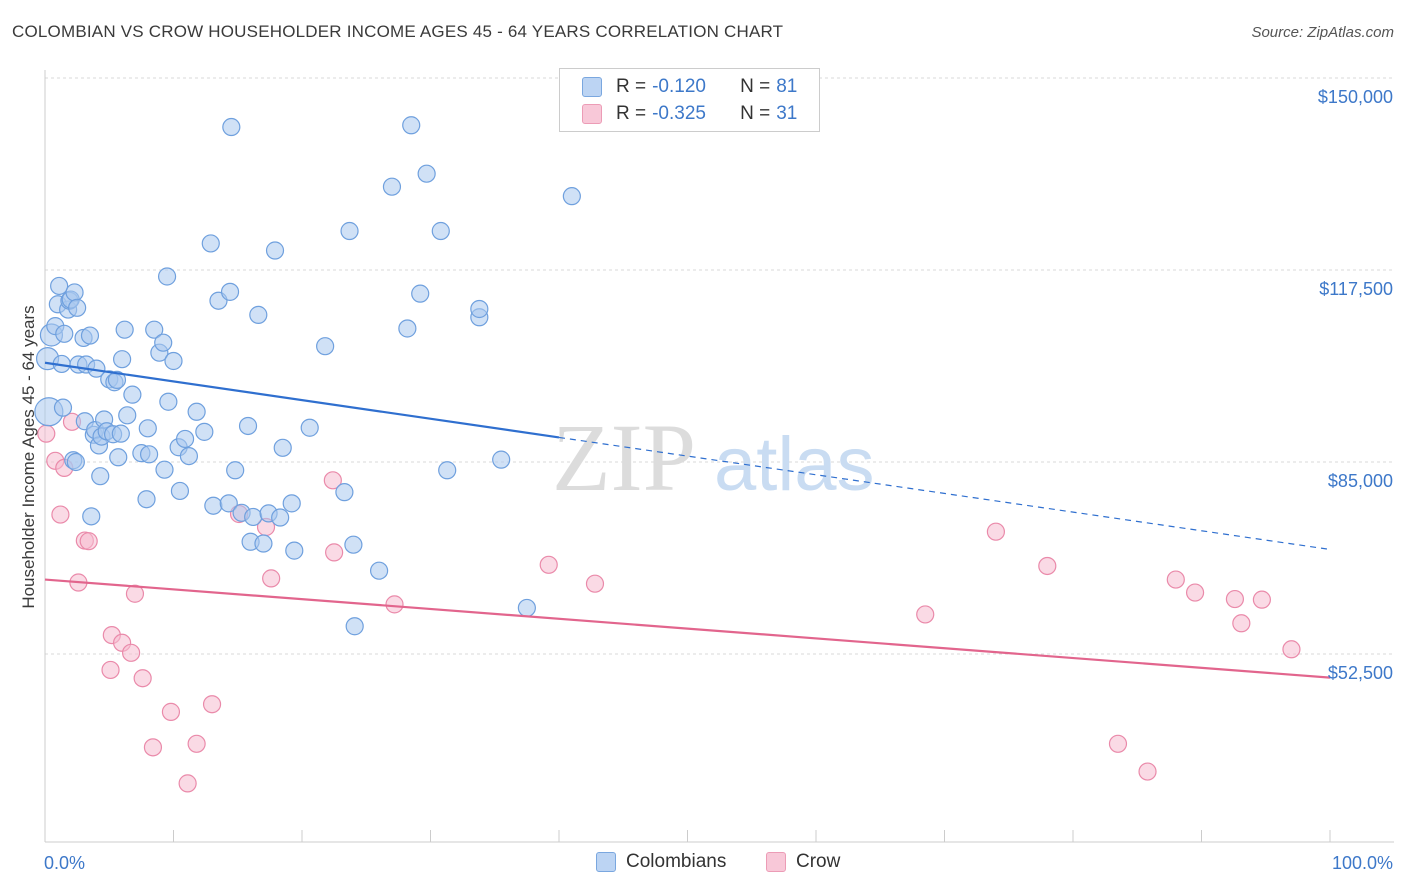 The height and width of the screenshot is (892, 1406). I want to click on bottom-legend-label-crow: Crow, so click(818, 861).